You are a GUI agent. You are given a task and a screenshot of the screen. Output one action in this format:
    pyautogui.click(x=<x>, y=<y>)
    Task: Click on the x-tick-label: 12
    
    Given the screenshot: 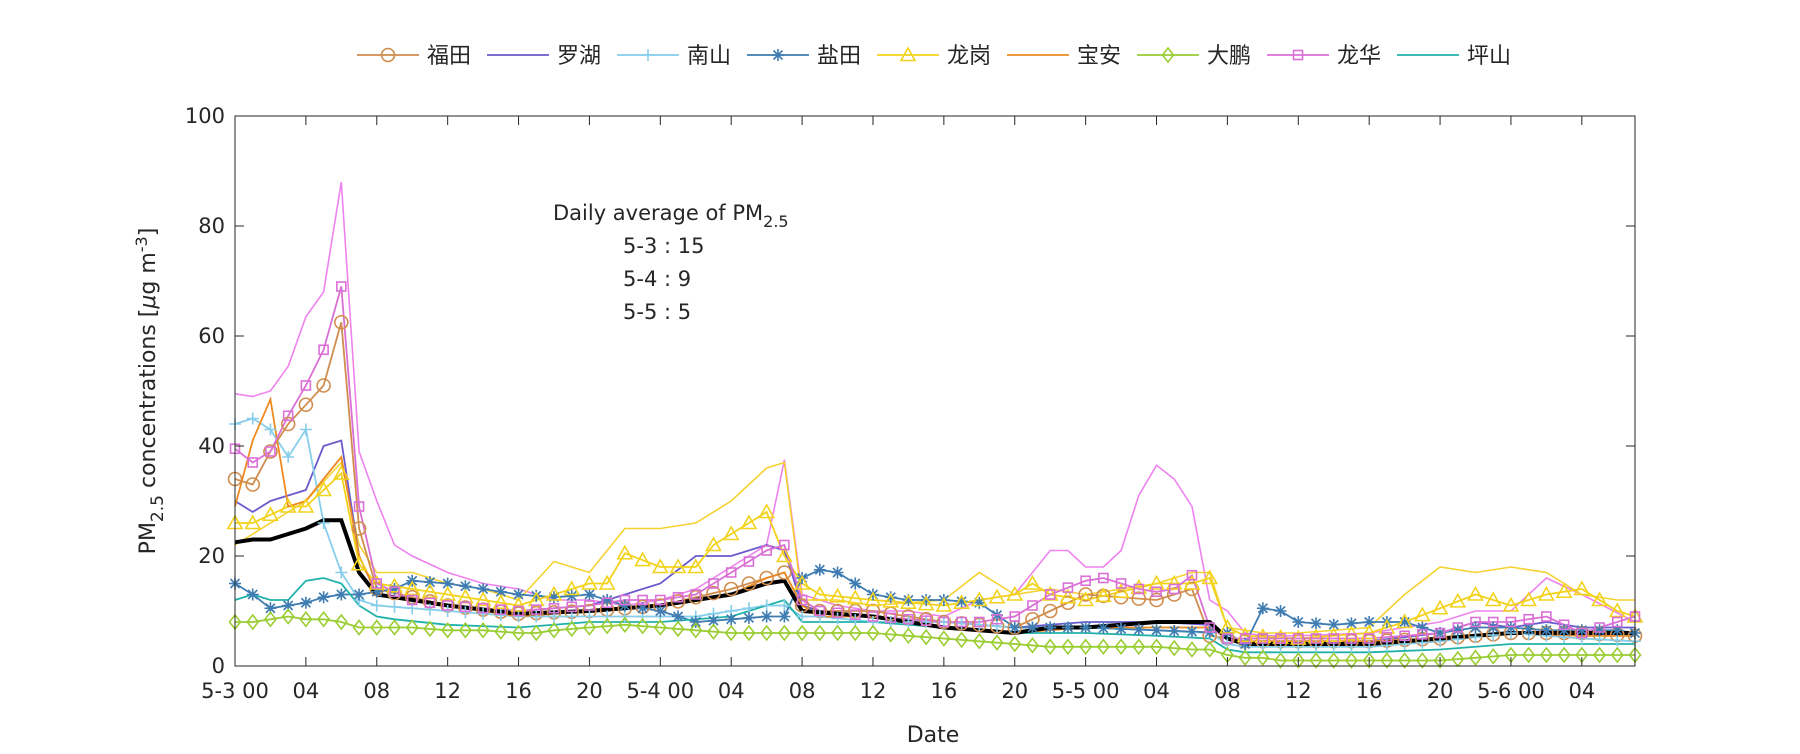 What is the action you would take?
    pyautogui.click(x=447, y=691)
    